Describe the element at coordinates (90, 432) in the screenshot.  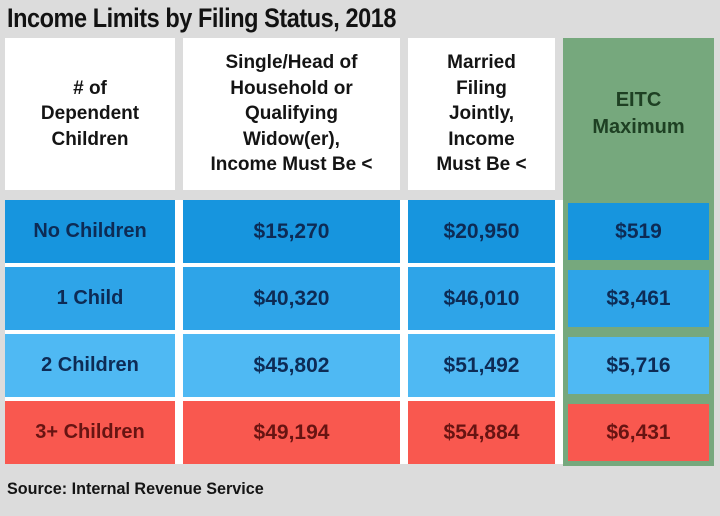
I see `row-label: 3+ Children` at that location.